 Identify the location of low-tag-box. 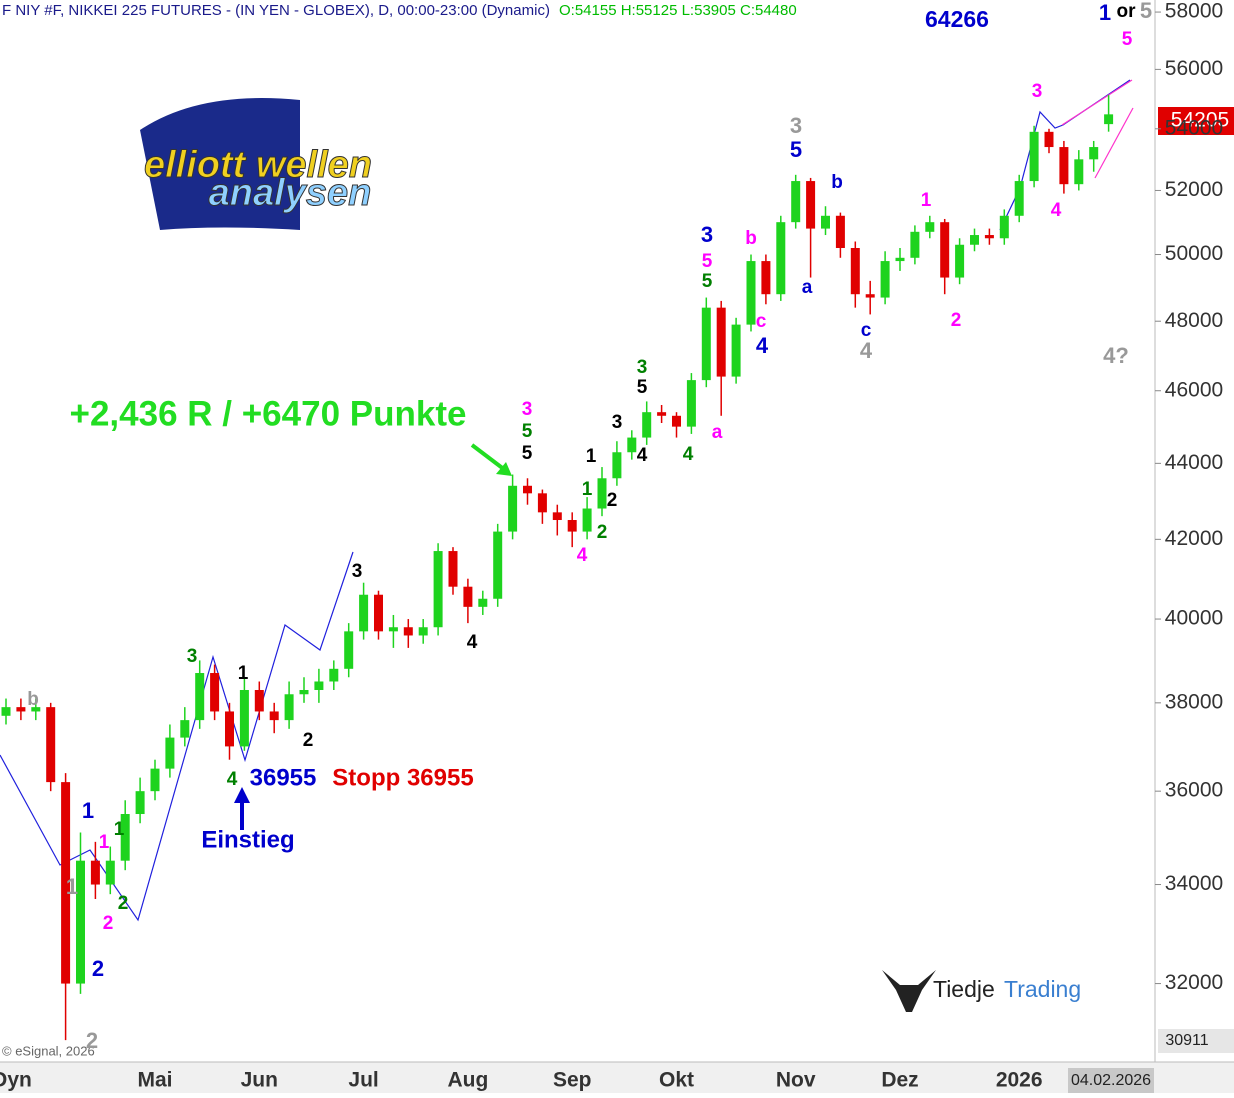
(1196, 1041).